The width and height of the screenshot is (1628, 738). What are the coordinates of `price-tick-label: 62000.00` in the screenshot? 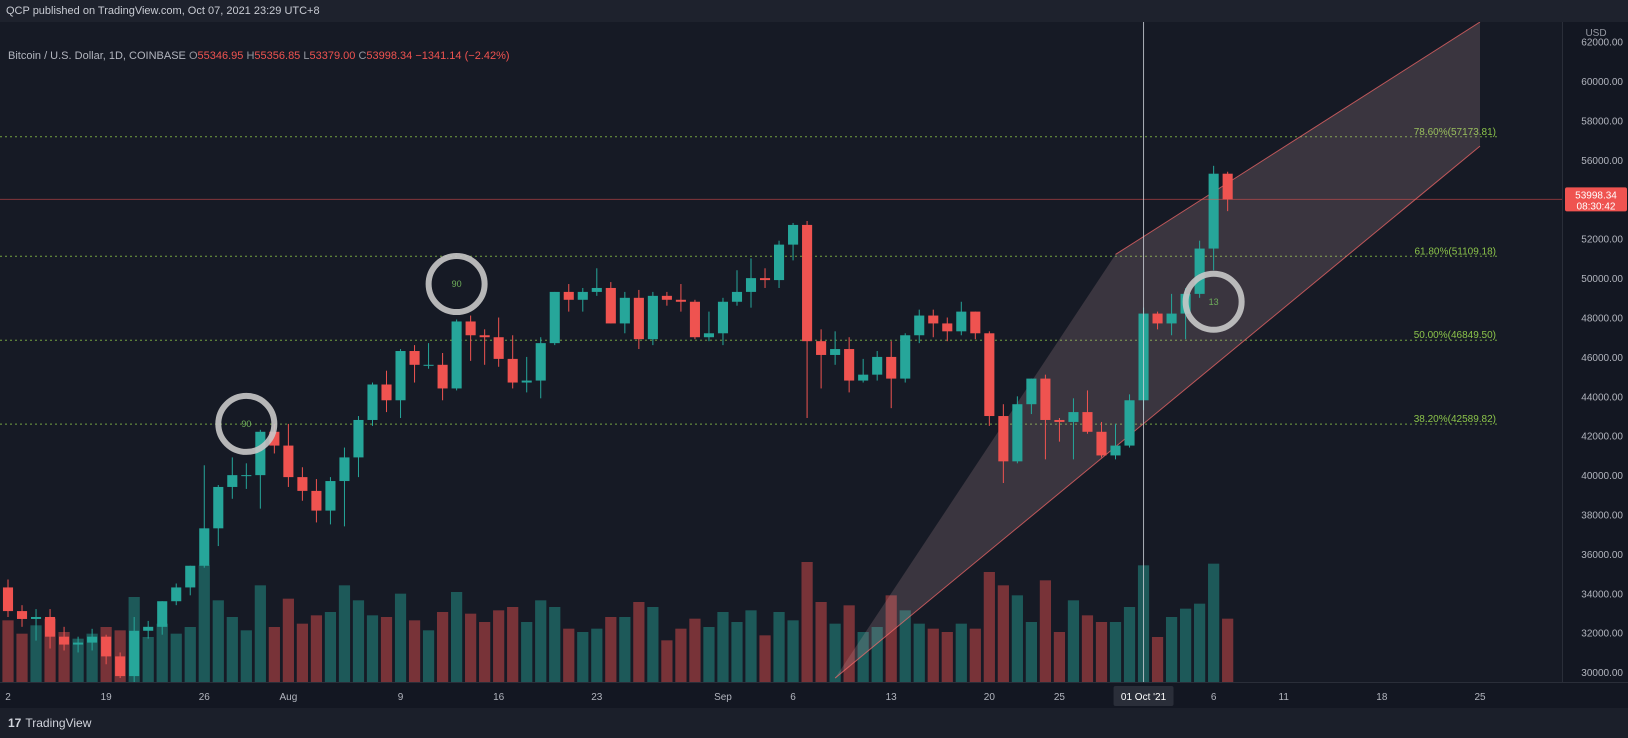 It's located at (1602, 43).